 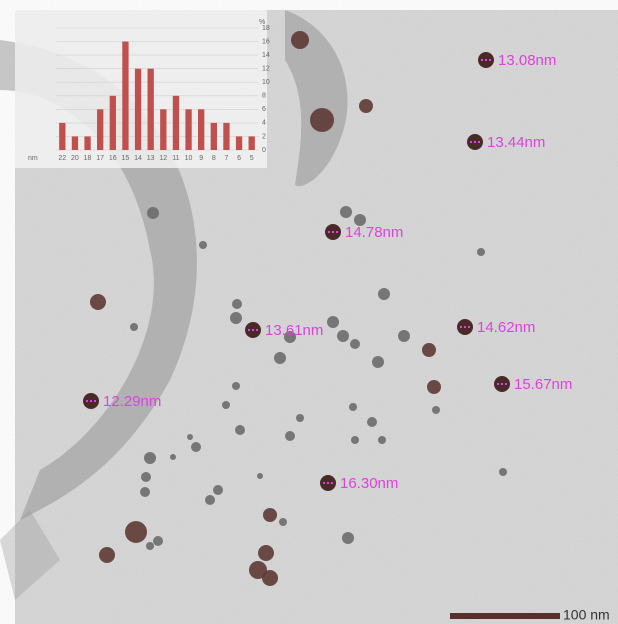 What do you see at coordinates (294, 330) in the screenshot?
I see `size-annotation: 13.61nm` at bounding box center [294, 330].